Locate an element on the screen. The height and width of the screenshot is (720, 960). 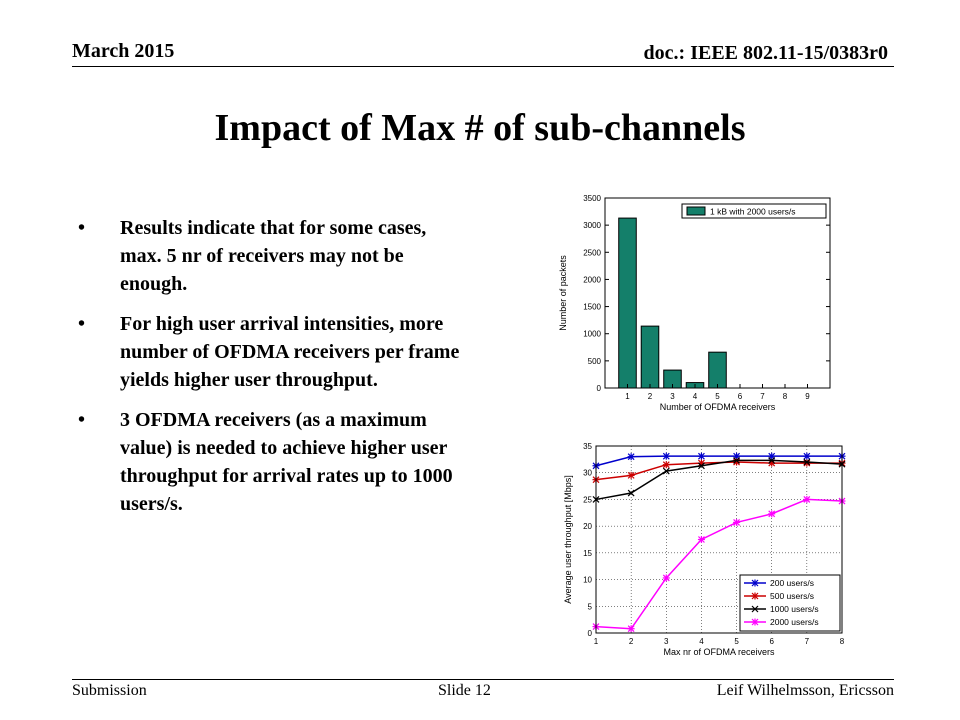
legend-box is located at coordinates (754, 211).